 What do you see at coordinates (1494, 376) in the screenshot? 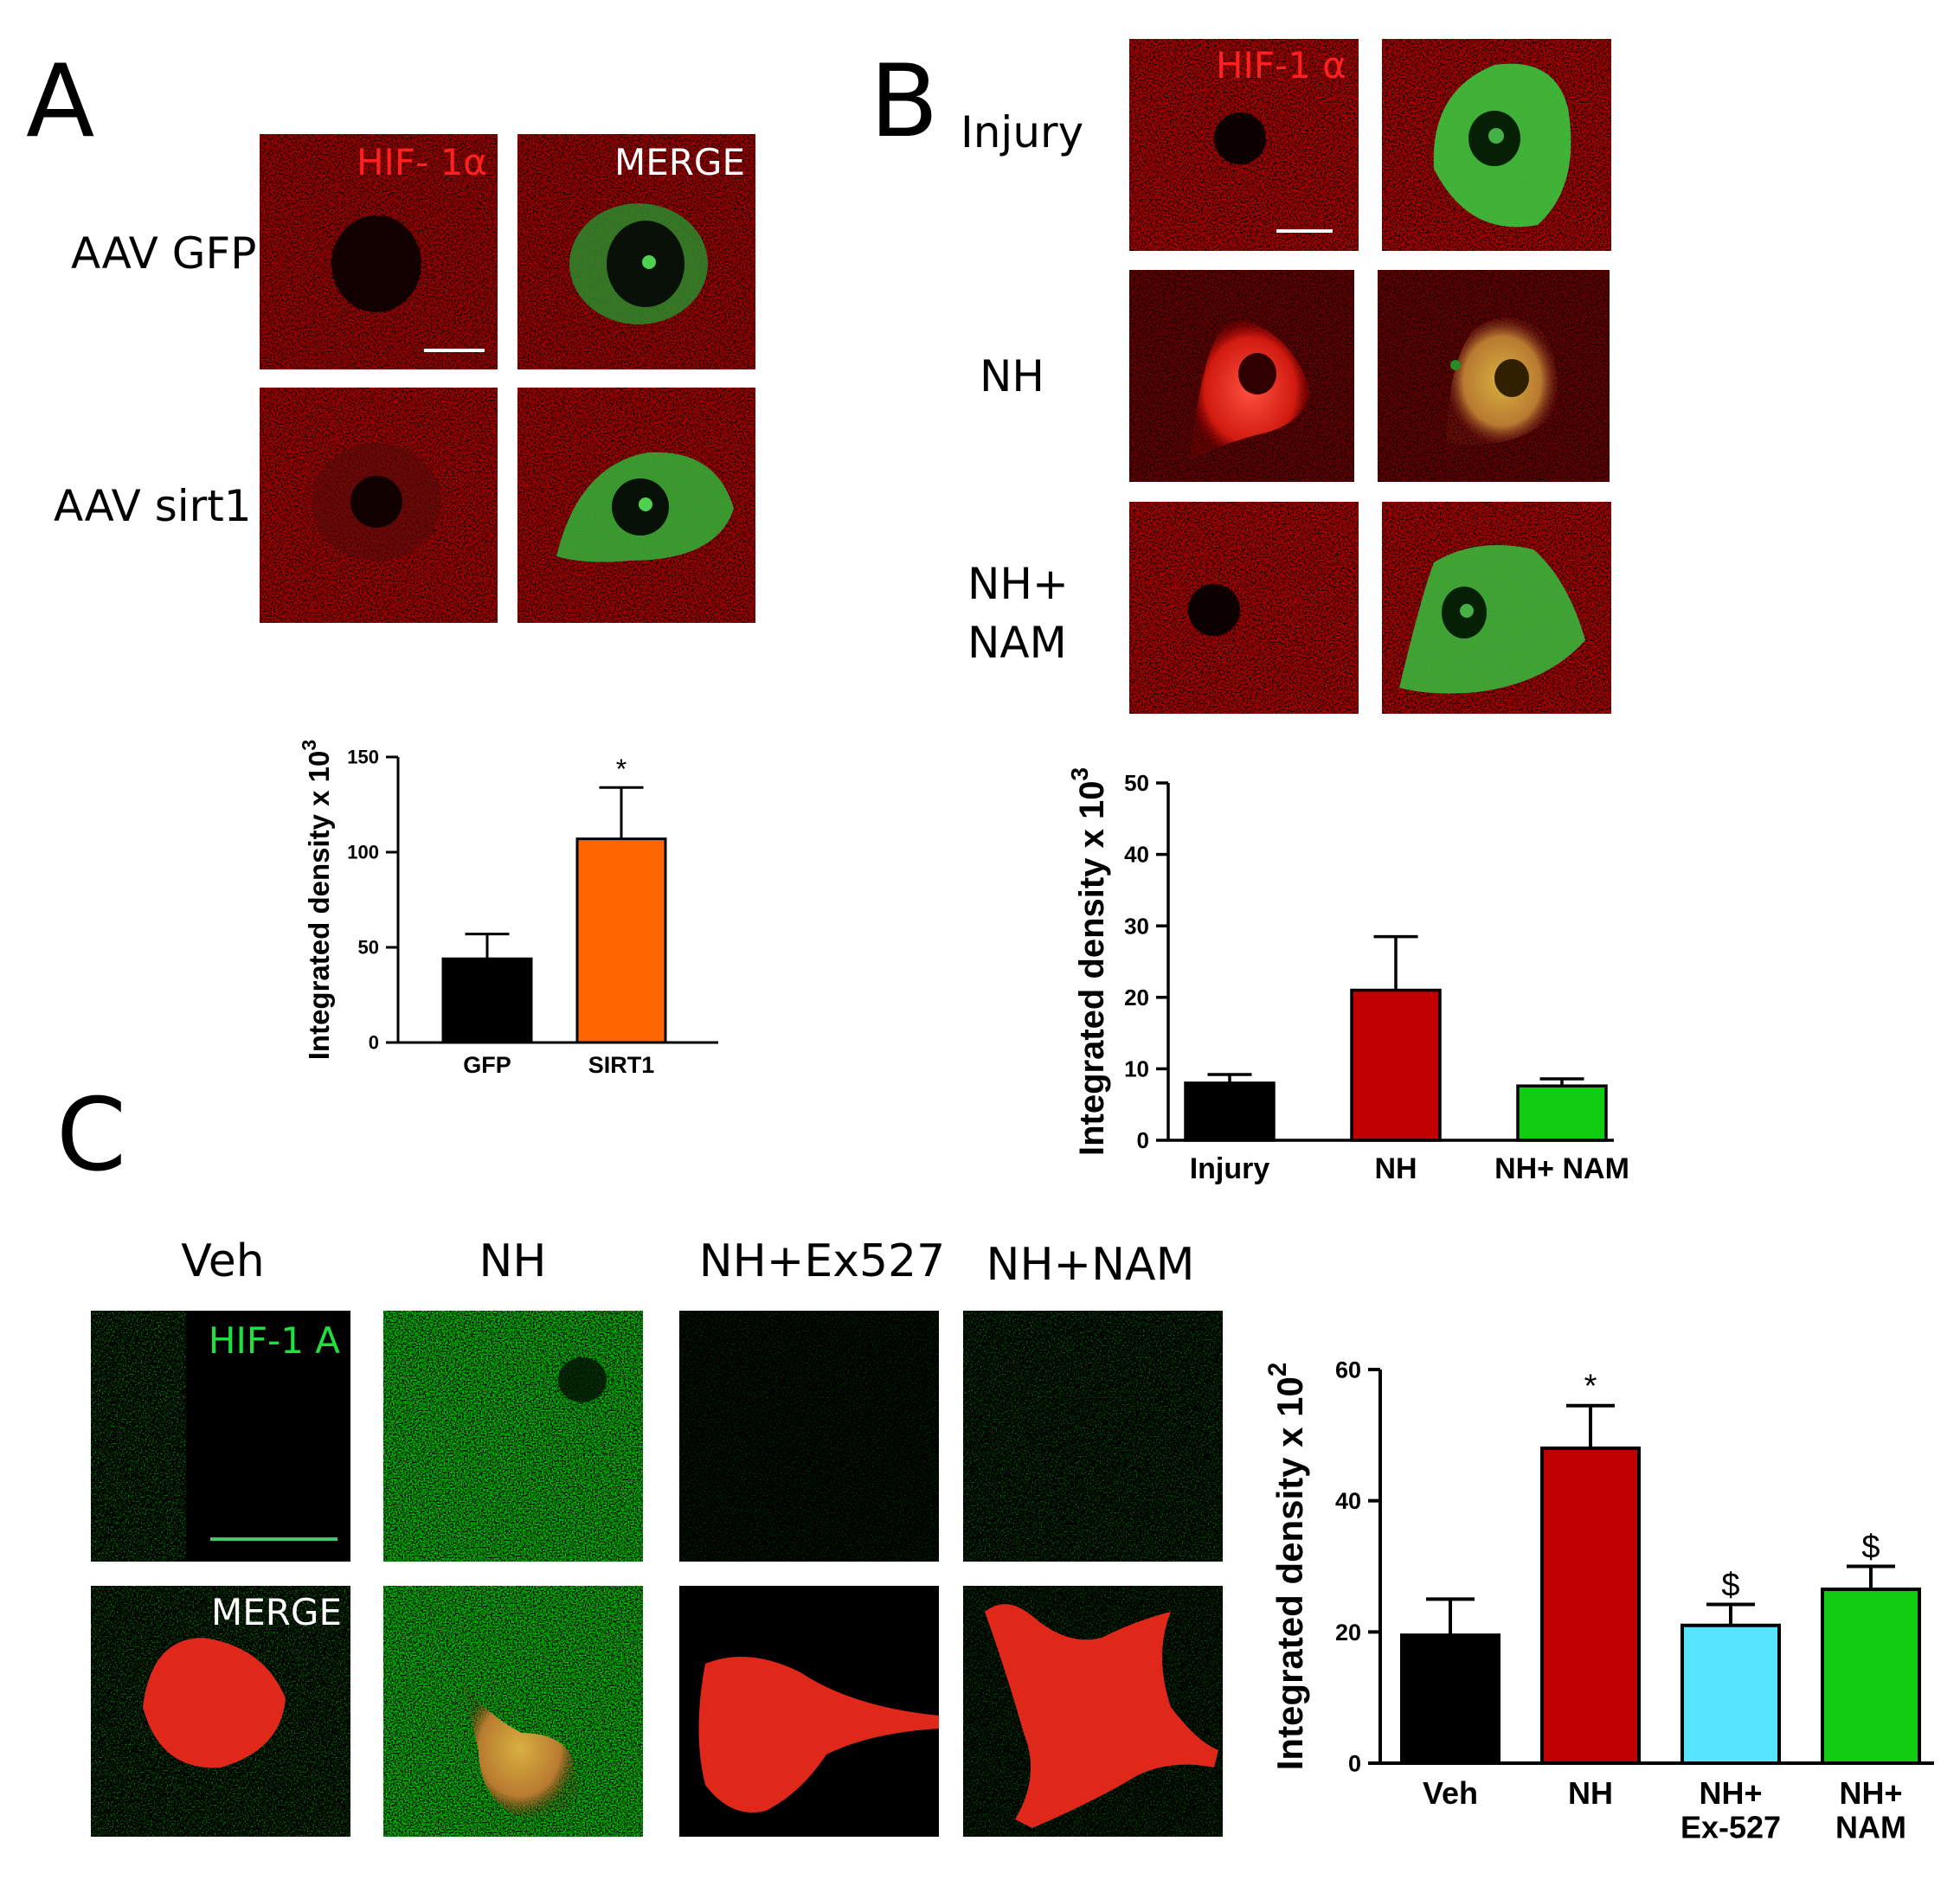
I see `panel-b-nh-merge-image` at bounding box center [1494, 376].